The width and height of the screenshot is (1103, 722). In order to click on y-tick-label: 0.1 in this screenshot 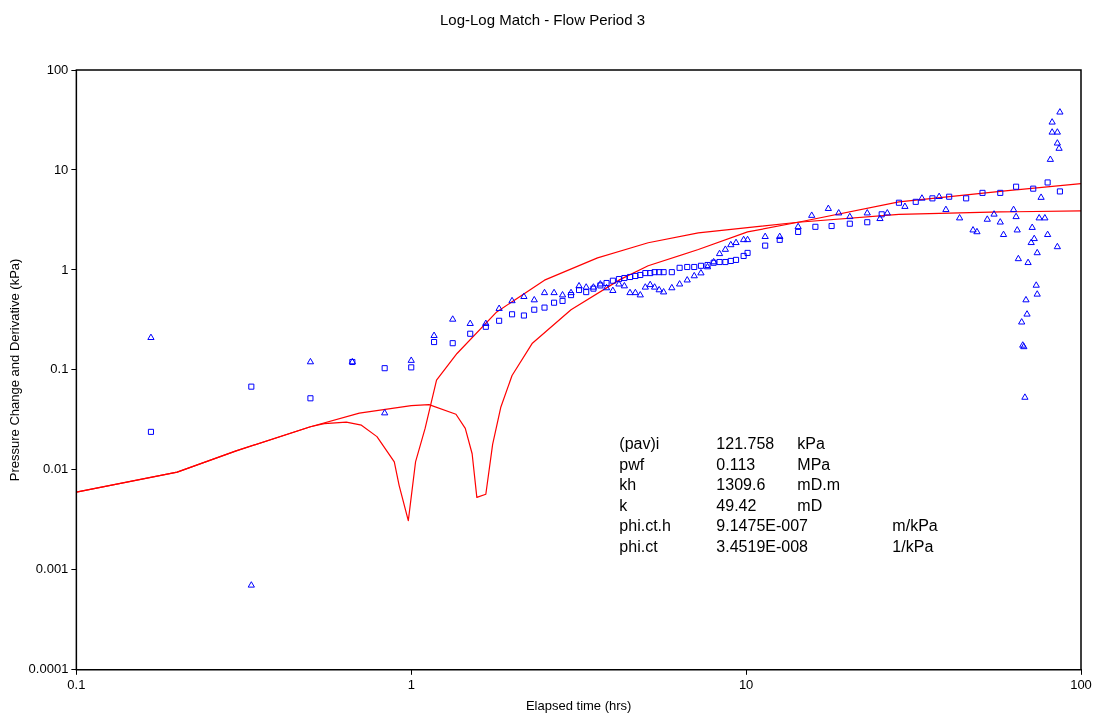, I will do `click(59, 369)`.